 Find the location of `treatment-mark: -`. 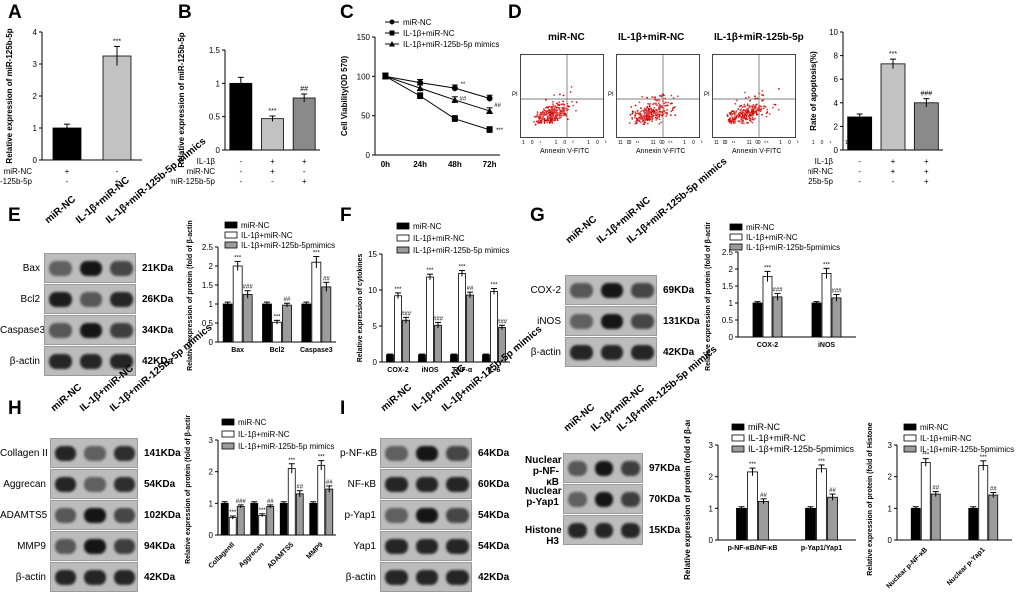

treatment-mark: - is located at coordinates (117, 171).